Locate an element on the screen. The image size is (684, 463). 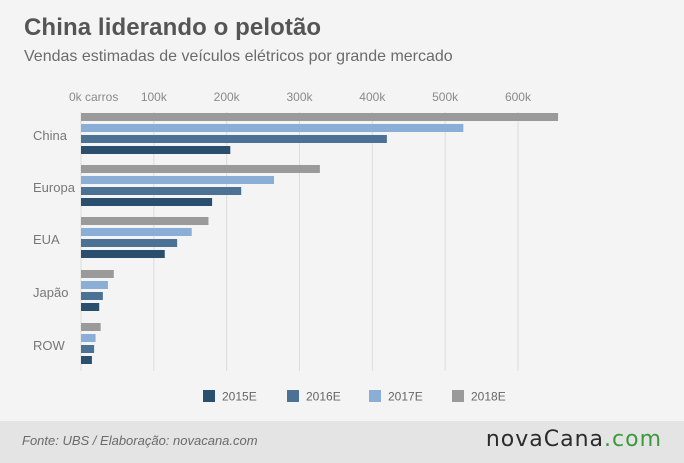
logo-text-com: .com is located at coordinates (633, 439).